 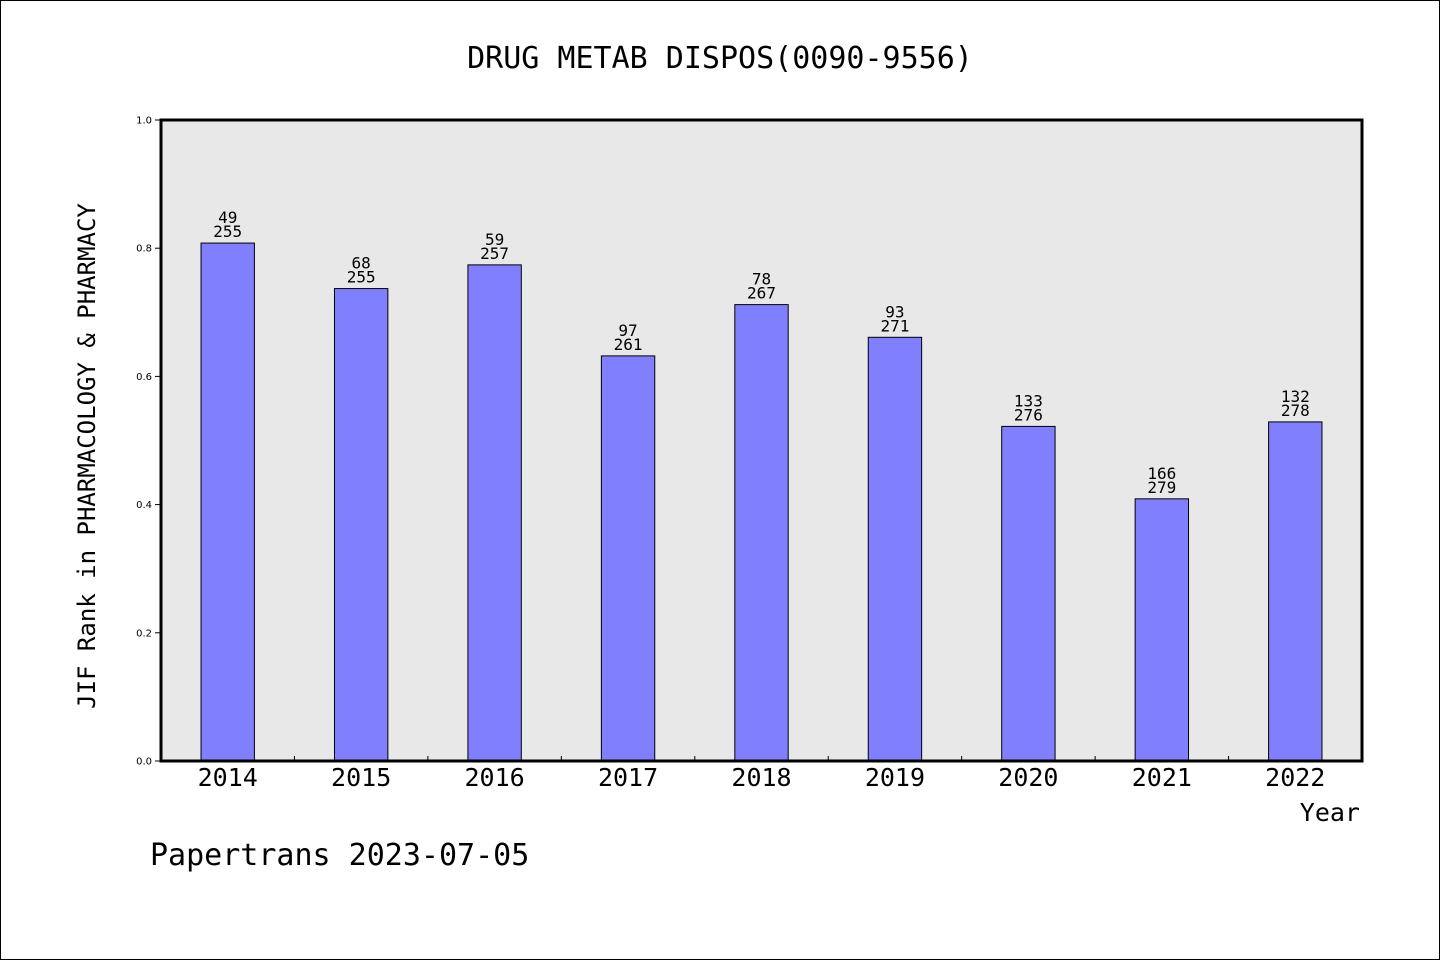 I want to click on bar-rank-label-2022: 132, so click(x=1295, y=396).